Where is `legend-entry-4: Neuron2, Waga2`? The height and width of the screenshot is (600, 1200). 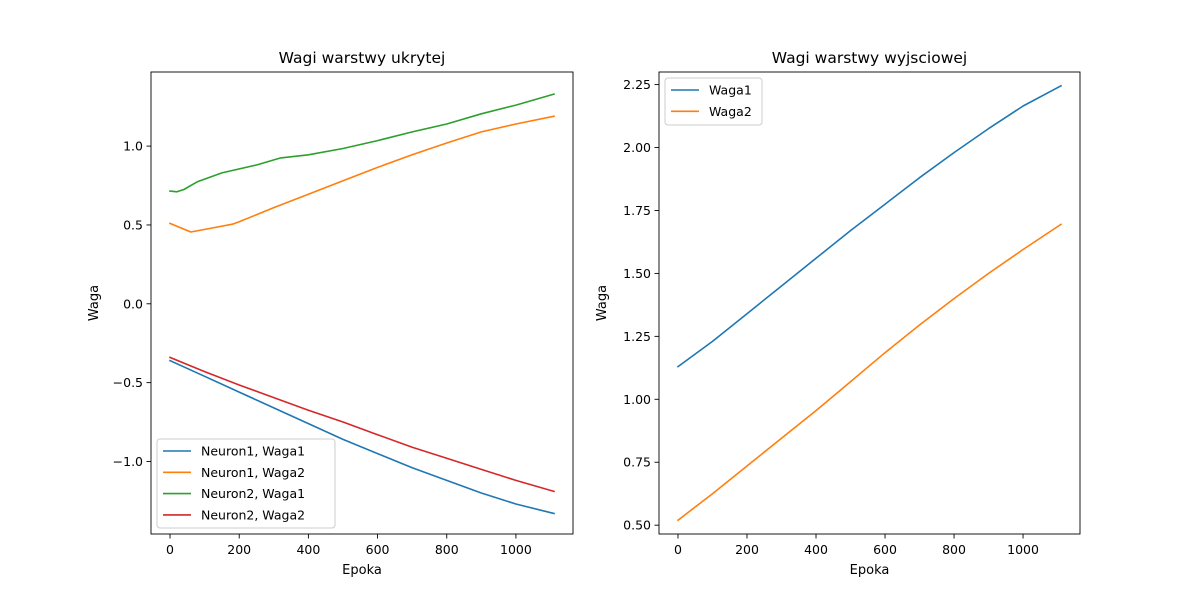
legend-entry-4: Neuron2, Waga2 is located at coordinates (253, 514).